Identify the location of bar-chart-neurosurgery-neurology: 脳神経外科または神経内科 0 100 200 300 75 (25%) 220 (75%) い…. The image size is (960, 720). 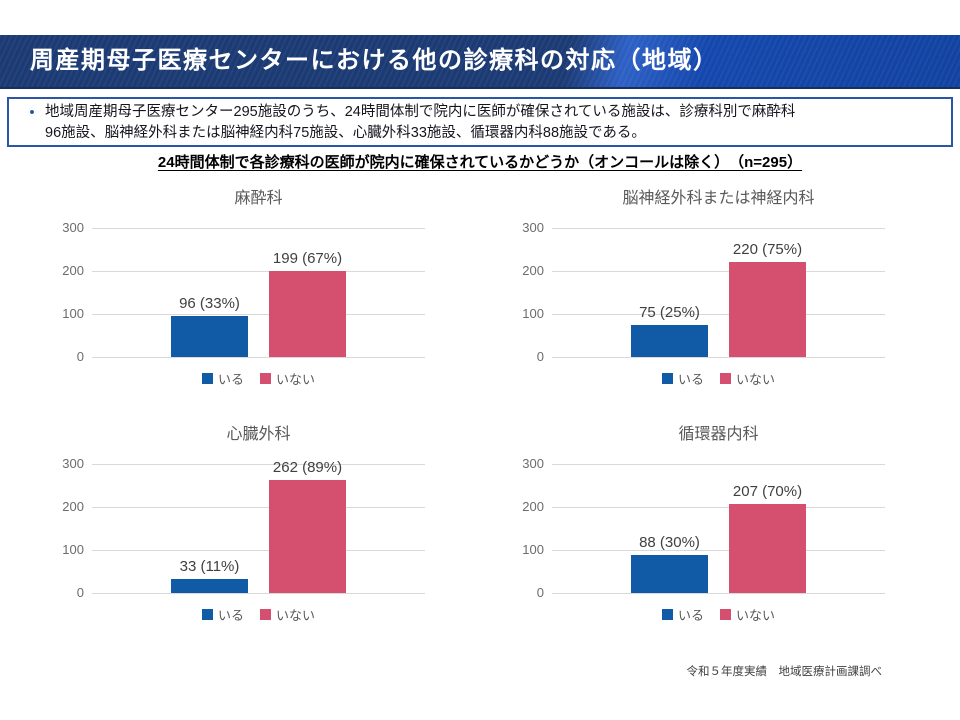
(707, 289).